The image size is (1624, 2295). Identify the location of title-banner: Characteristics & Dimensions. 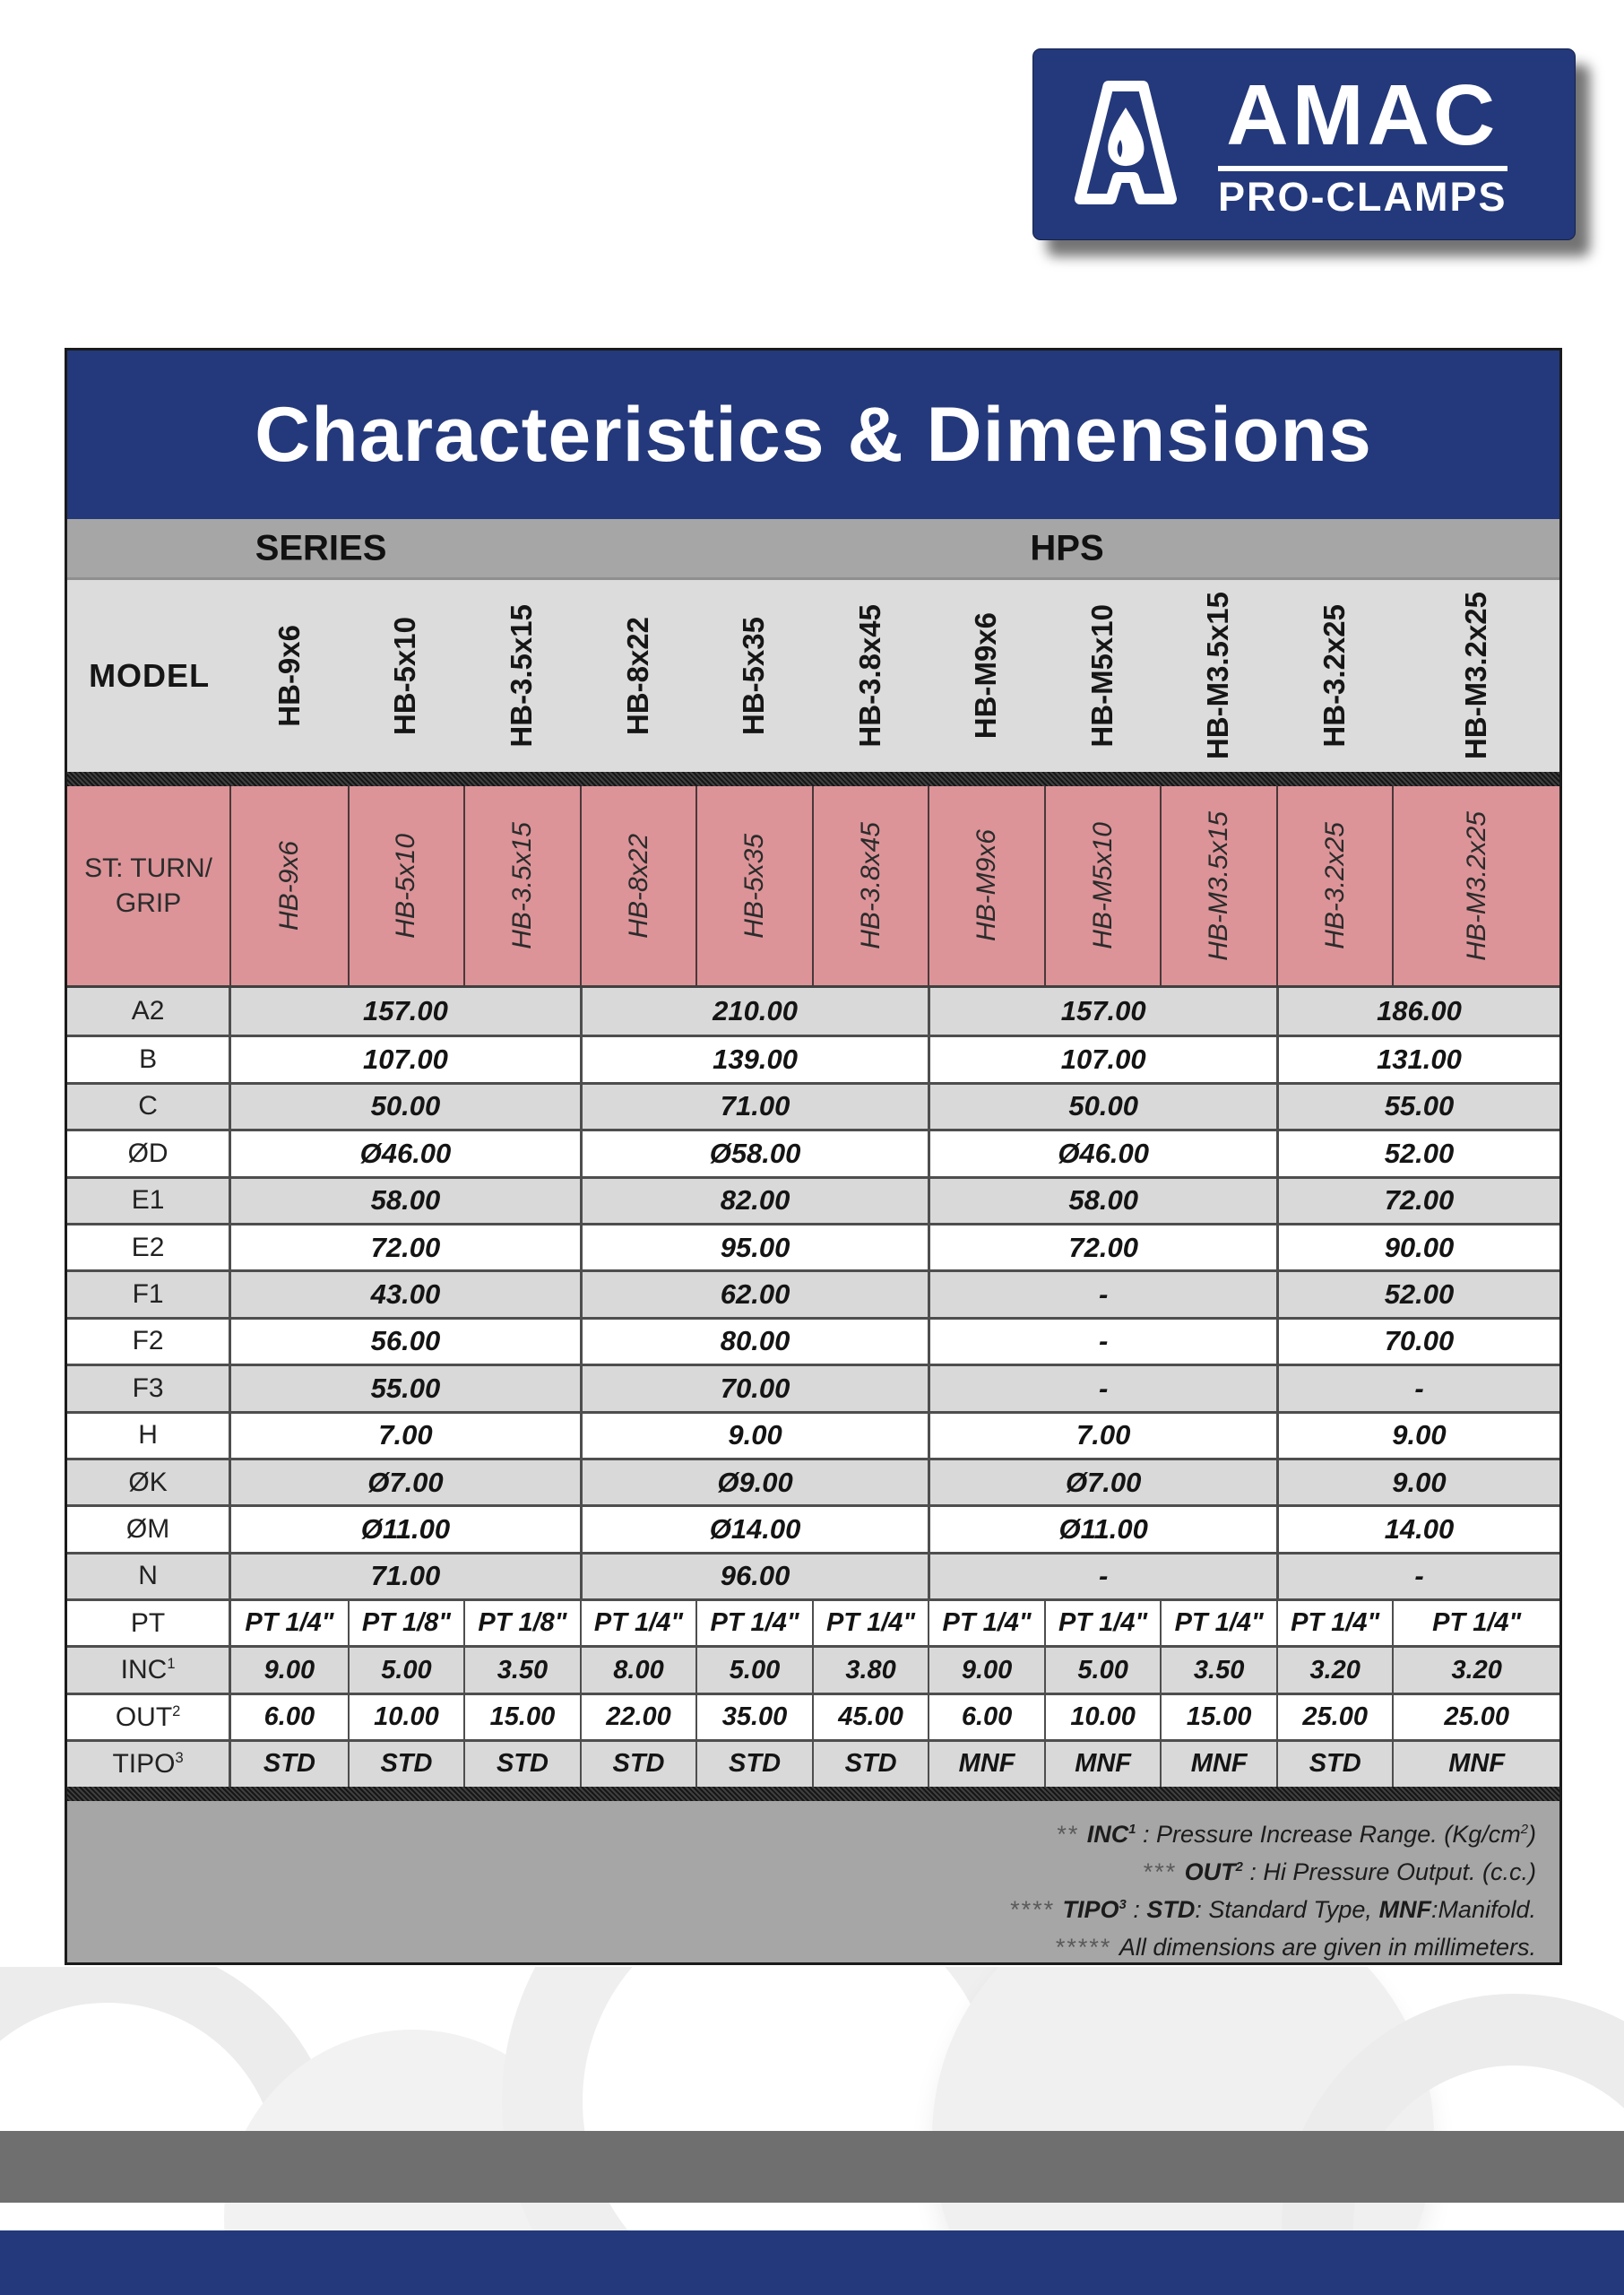
(813, 435).